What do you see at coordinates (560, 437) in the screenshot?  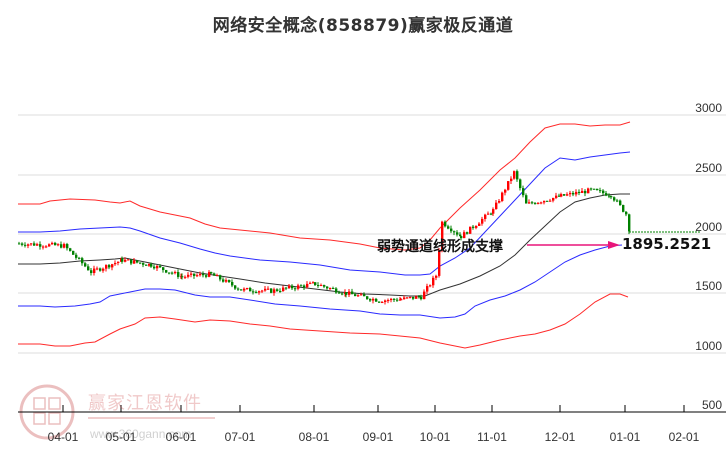 I see `x-tick-12-01: 12-01` at bounding box center [560, 437].